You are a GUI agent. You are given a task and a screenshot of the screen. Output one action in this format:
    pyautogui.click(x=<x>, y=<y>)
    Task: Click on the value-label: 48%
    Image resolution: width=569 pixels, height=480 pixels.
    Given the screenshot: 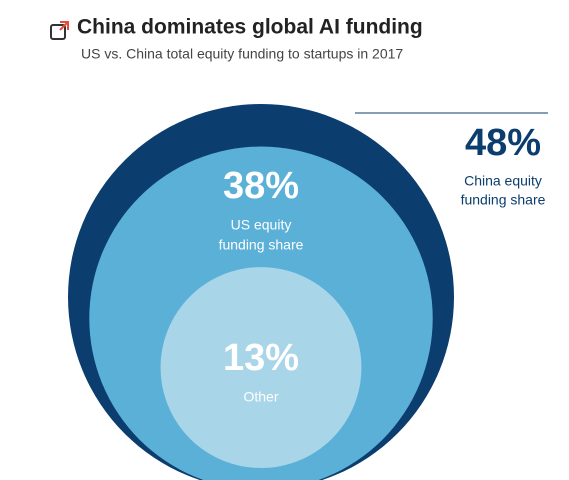 What is the action you would take?
    pyautogui.click(x=503, y=143)
    